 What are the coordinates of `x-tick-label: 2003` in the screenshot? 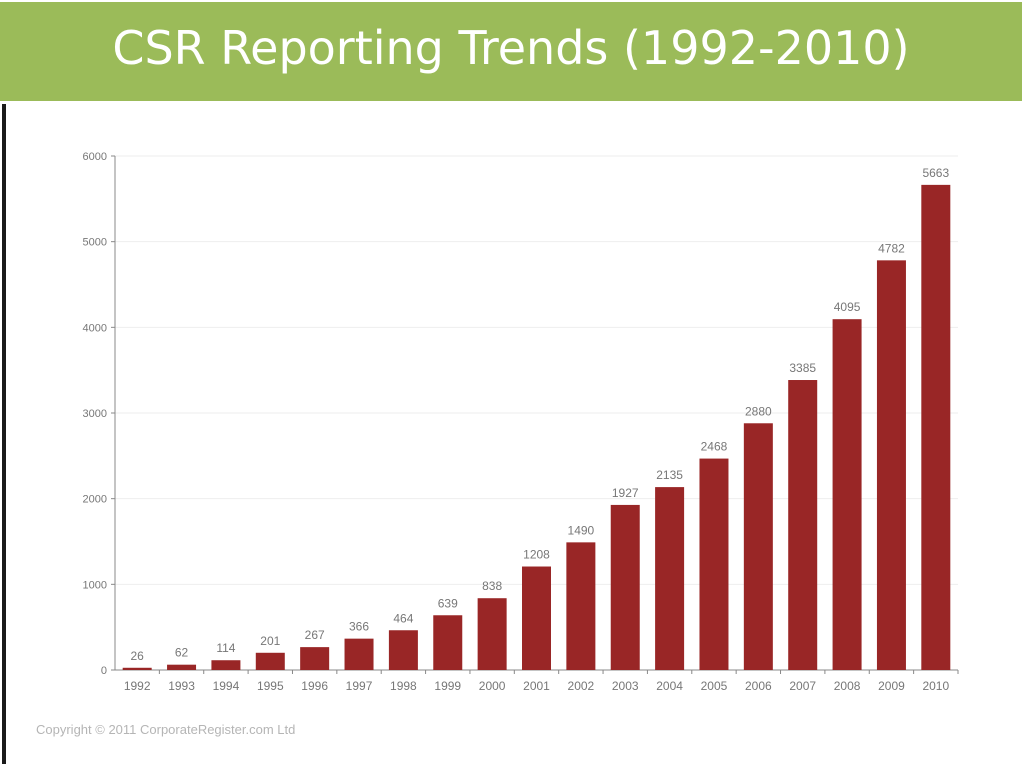 It's located at (625, 686).